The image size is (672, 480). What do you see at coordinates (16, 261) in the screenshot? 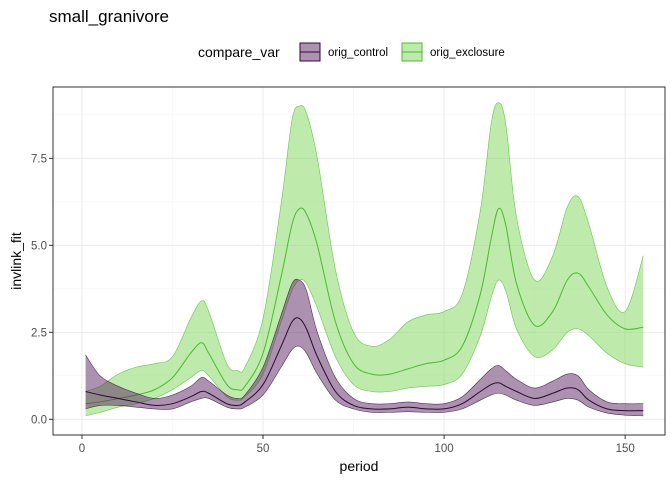
I see `y-axis-title: invlink_fit` at bounding box center [16, 261].